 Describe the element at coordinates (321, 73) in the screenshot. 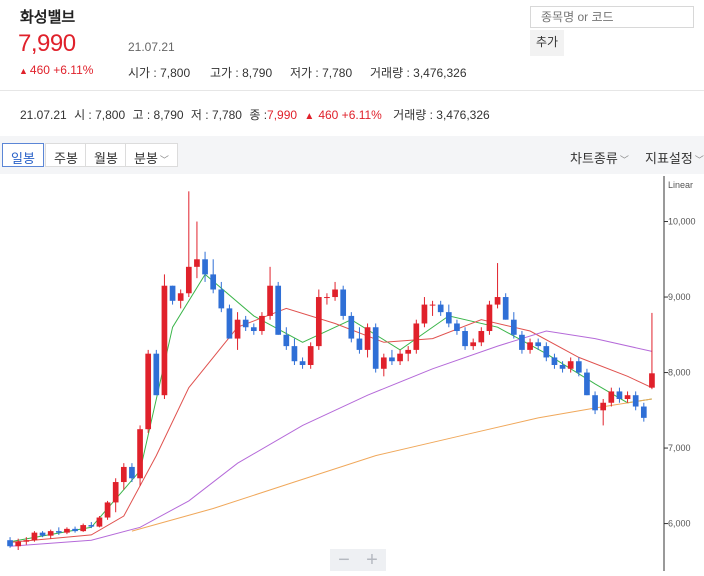

I see `stat-low: 저가 : 7,780` at that location.